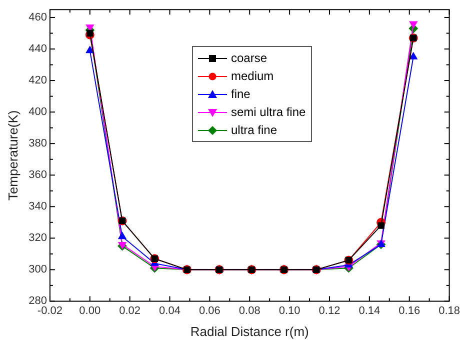 The height and width of the screenshot is (344, 463). What do you see at coordinates (37, 18) in the screenshot?
I see `y-tick-label: 460` at bounding box center [37, 18].